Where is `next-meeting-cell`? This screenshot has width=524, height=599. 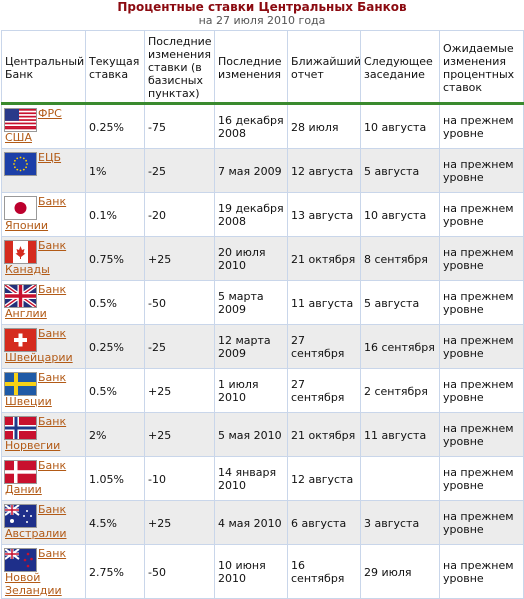
next-meeting-cell is located at coordinates (400, 478).